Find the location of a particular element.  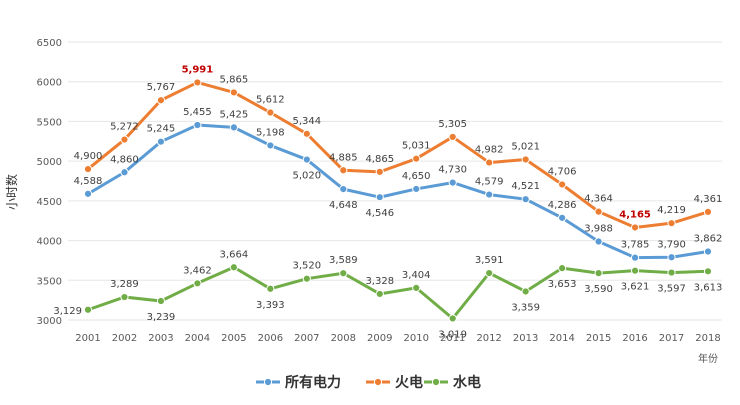

legend: 所有电力 火电 水电 is located at coordinates (368, 382).